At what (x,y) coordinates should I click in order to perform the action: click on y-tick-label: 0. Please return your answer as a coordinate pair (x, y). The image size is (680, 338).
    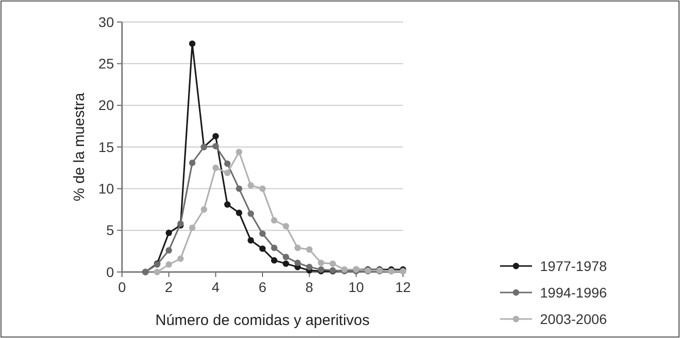
    Looking at the image, I should click on (110, 272).